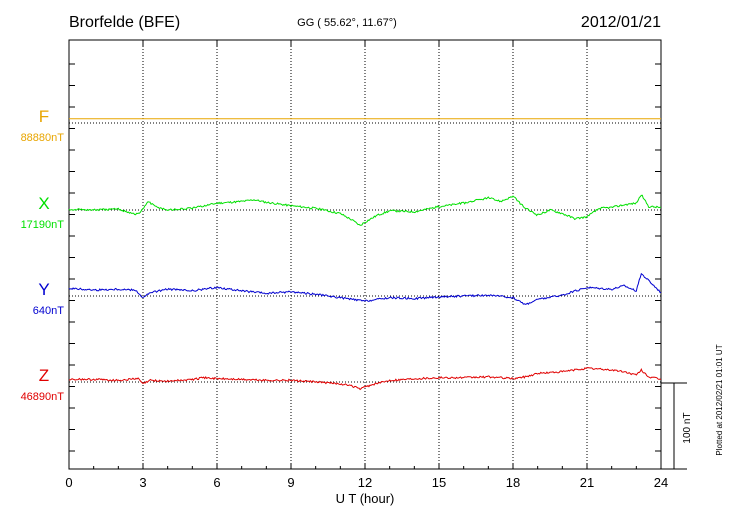 The width and height of the screenshot is (730, 520). What do you see at coordinates (347, 23) in the screenshot?
I see `station-coordinates: GG ( 55.62°, 11.67°)` at bounding box center [347, 23].